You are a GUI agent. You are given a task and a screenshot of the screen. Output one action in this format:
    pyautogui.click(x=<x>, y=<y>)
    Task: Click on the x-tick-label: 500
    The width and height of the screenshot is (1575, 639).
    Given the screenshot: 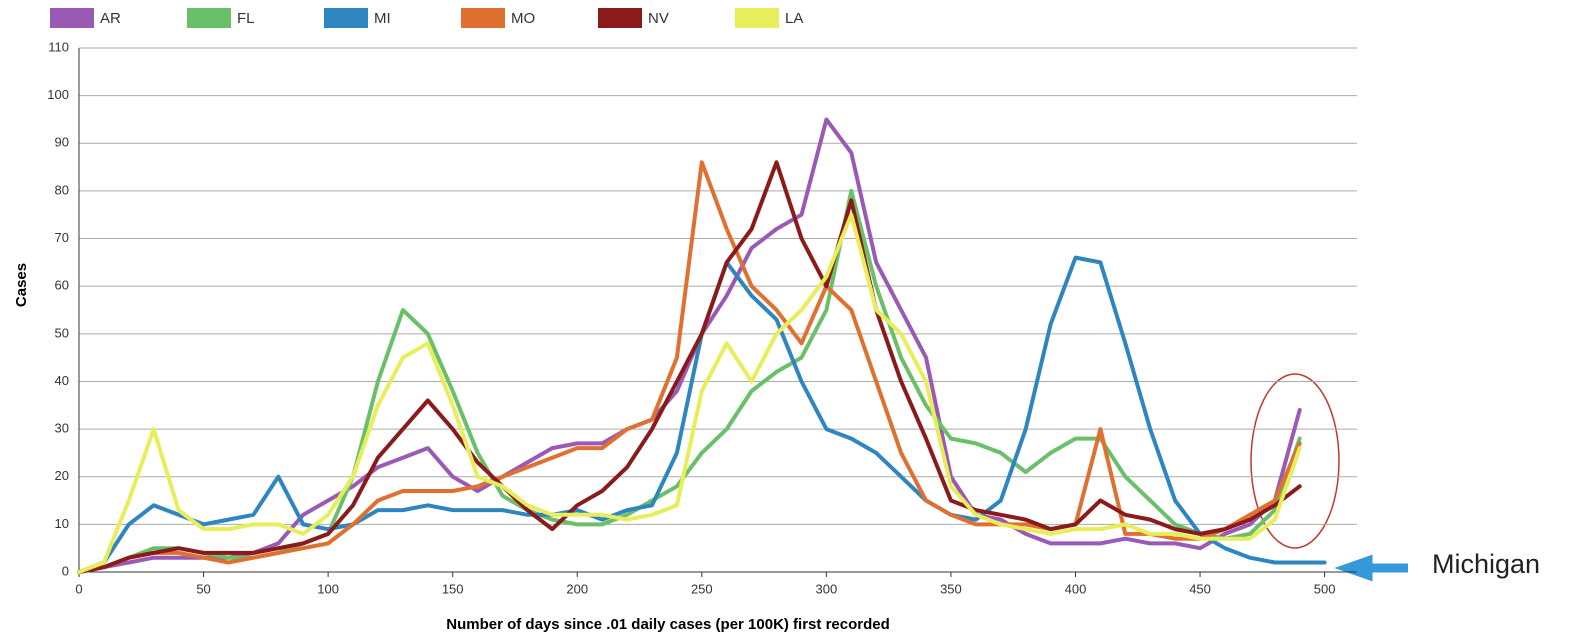 What is the action you would take?
    pyautogui.click(x=1325, y=588)
    